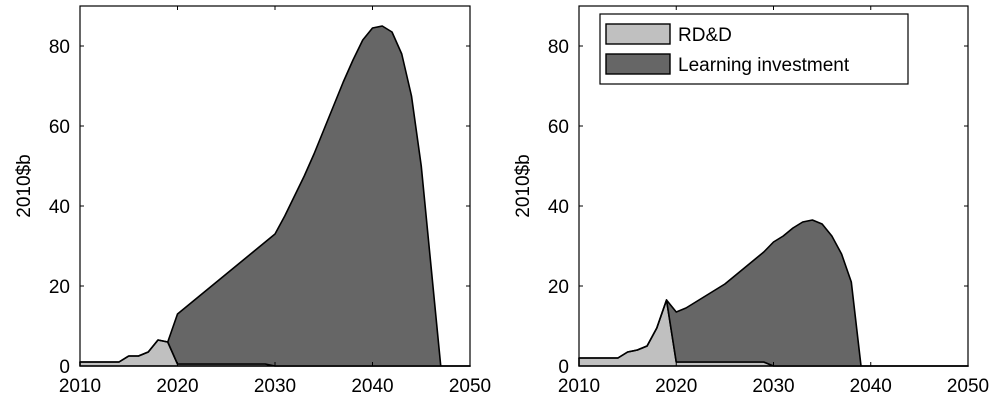  I want to click on legend-label: Learning investment, so click(764, 65).